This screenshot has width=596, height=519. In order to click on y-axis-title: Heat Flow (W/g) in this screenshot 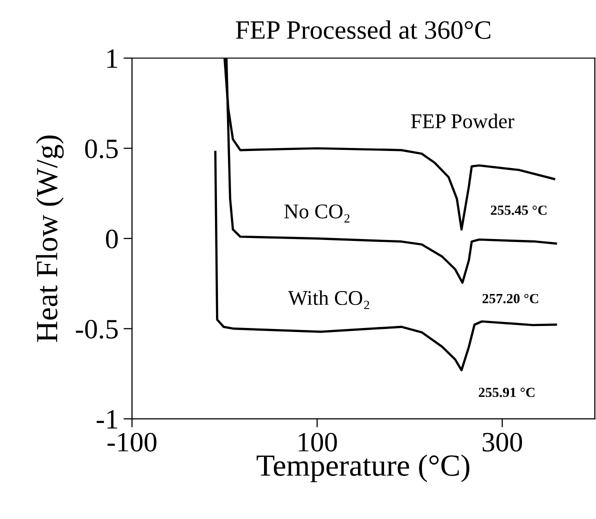, I will do `click(50, 238)`.